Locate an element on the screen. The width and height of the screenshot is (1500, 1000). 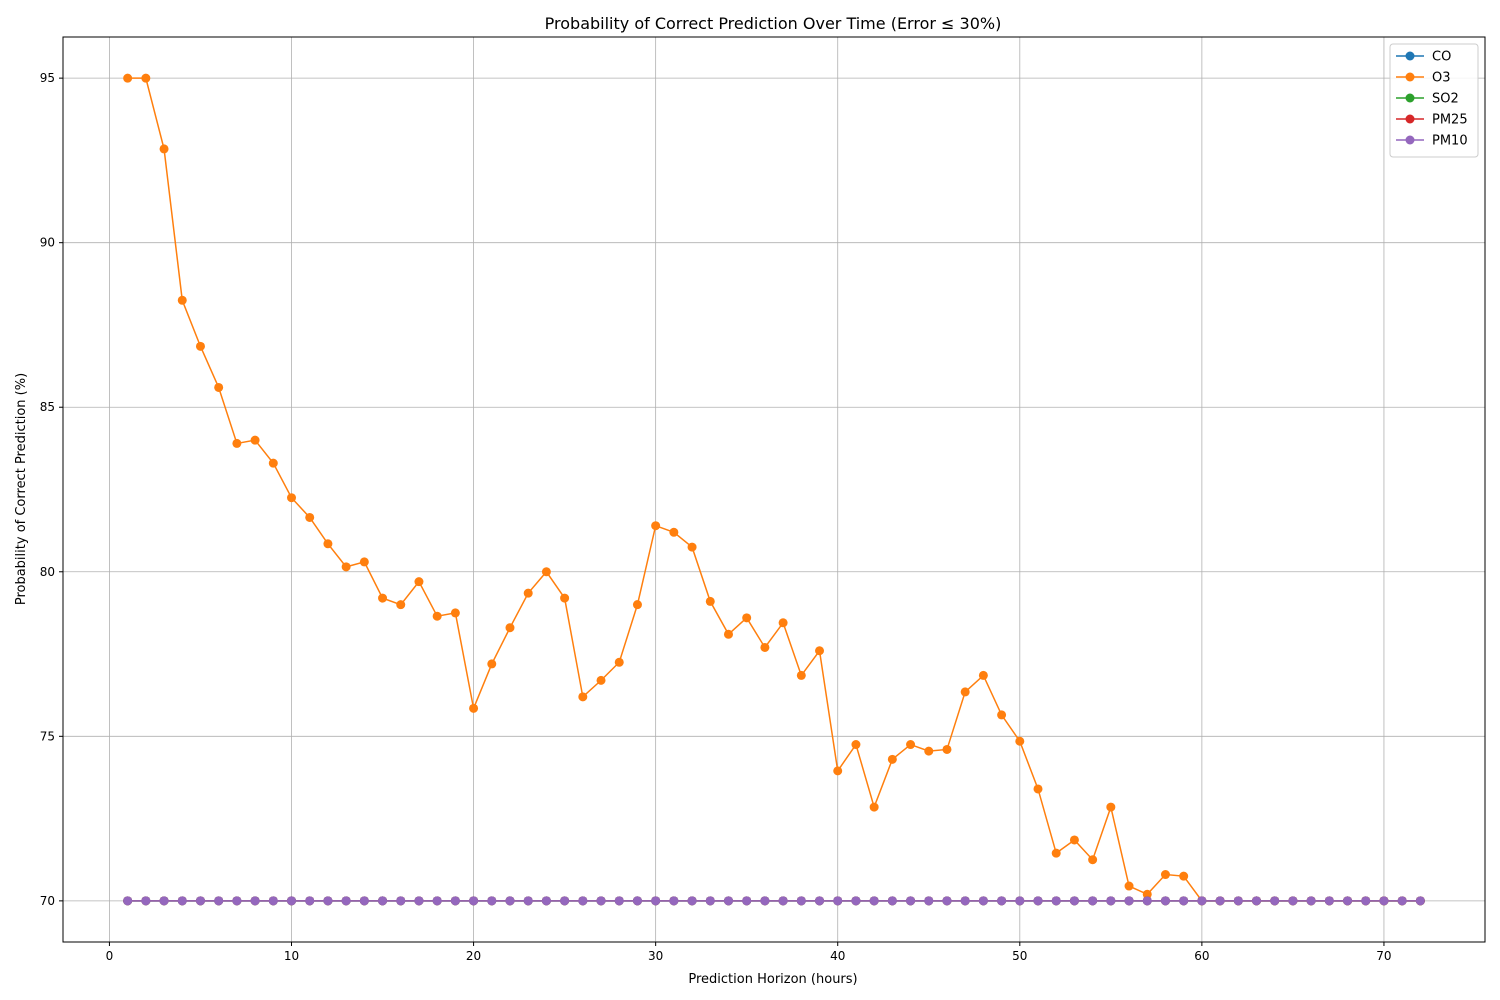
legend-label: CO is located at coordinates (1441, 57).